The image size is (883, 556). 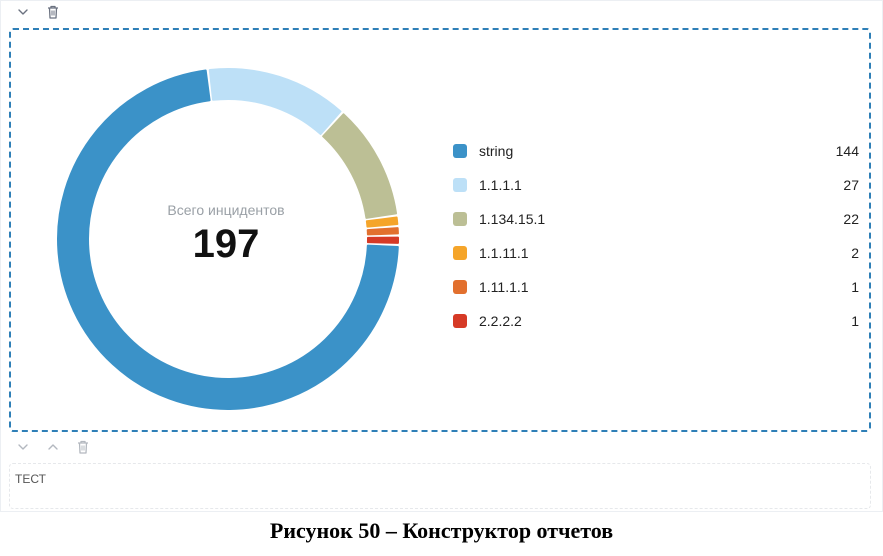 I want to click on donut-center-label: Всего инцидентов, so click(x=226, y=210).